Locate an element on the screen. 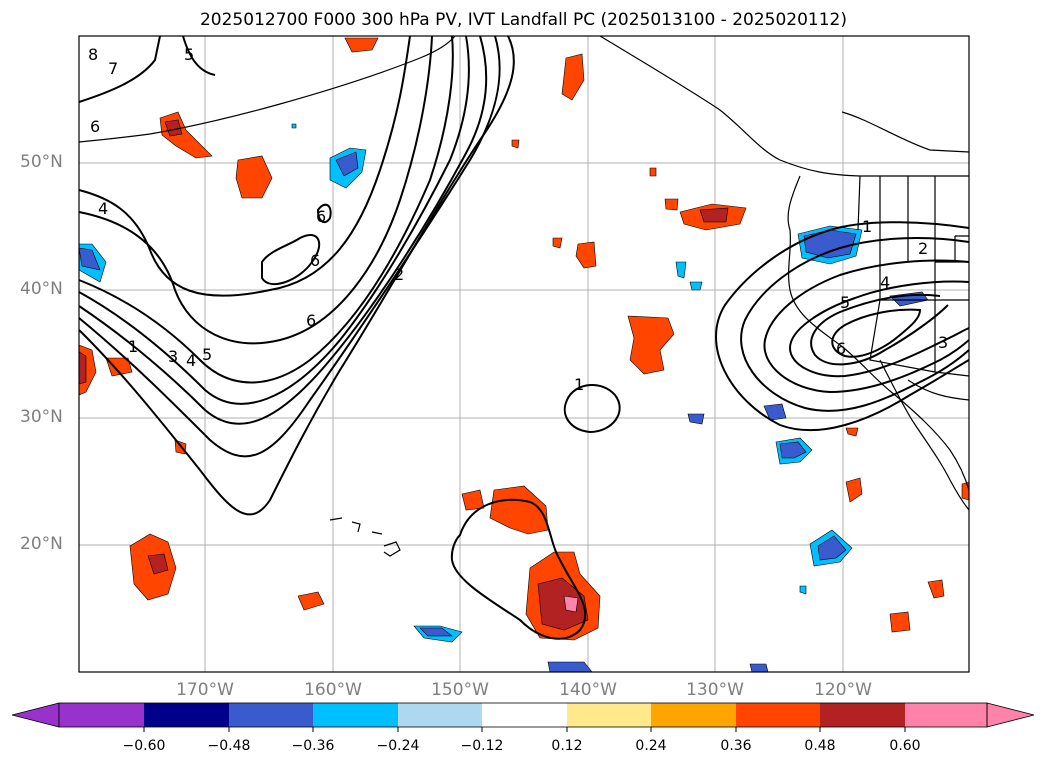 The image size is (1047, 765). lat-label: 20°N is located at coordinates (41, 544).